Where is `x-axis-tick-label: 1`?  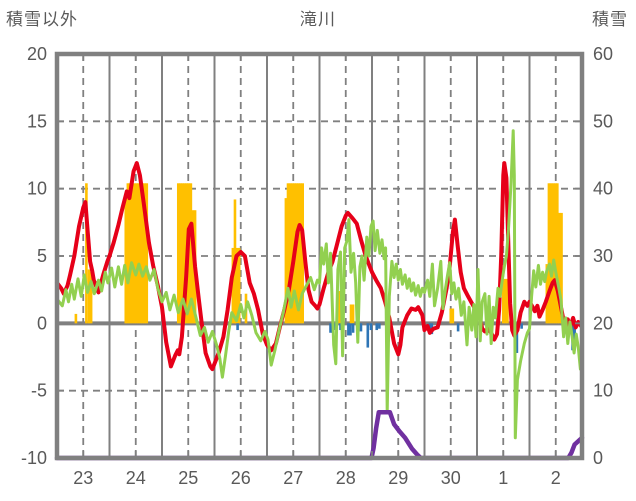
x-axis-tick-label: 1 is located at coordinates (503, 478).